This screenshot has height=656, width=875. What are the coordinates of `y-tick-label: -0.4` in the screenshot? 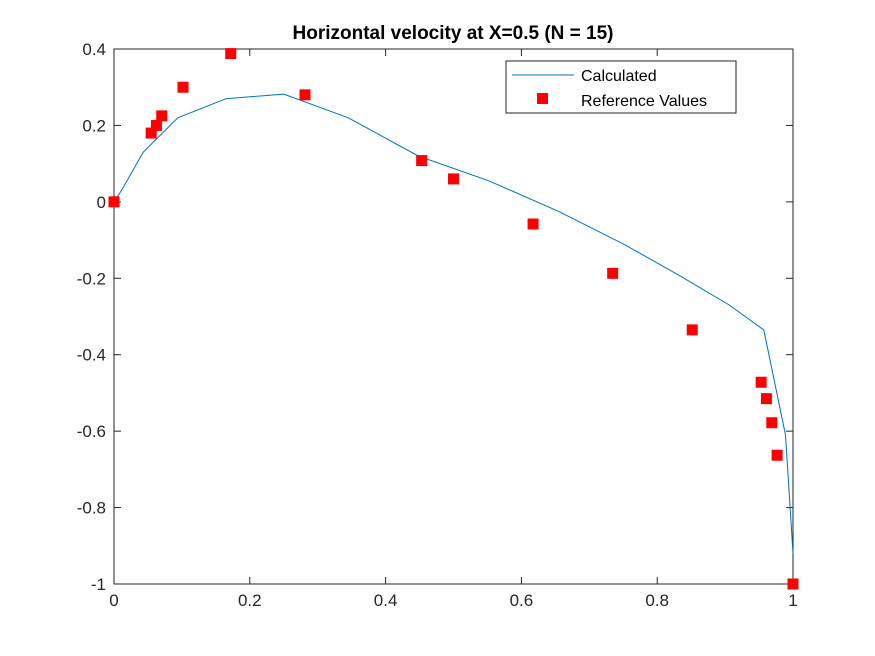 It's located at (91, 355).